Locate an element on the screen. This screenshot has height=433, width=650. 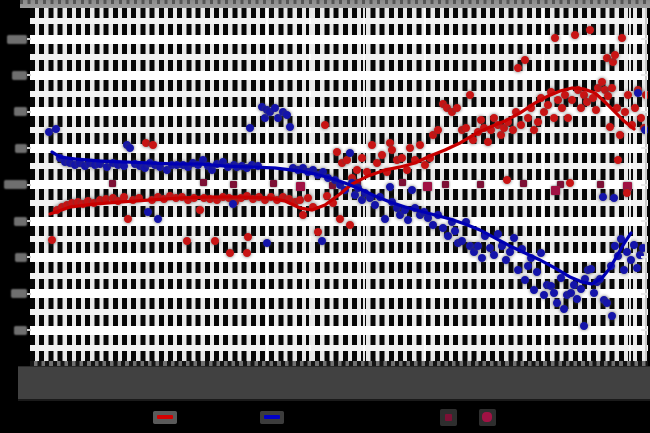
x-axis-label-band is located at coordinates (334, 383).